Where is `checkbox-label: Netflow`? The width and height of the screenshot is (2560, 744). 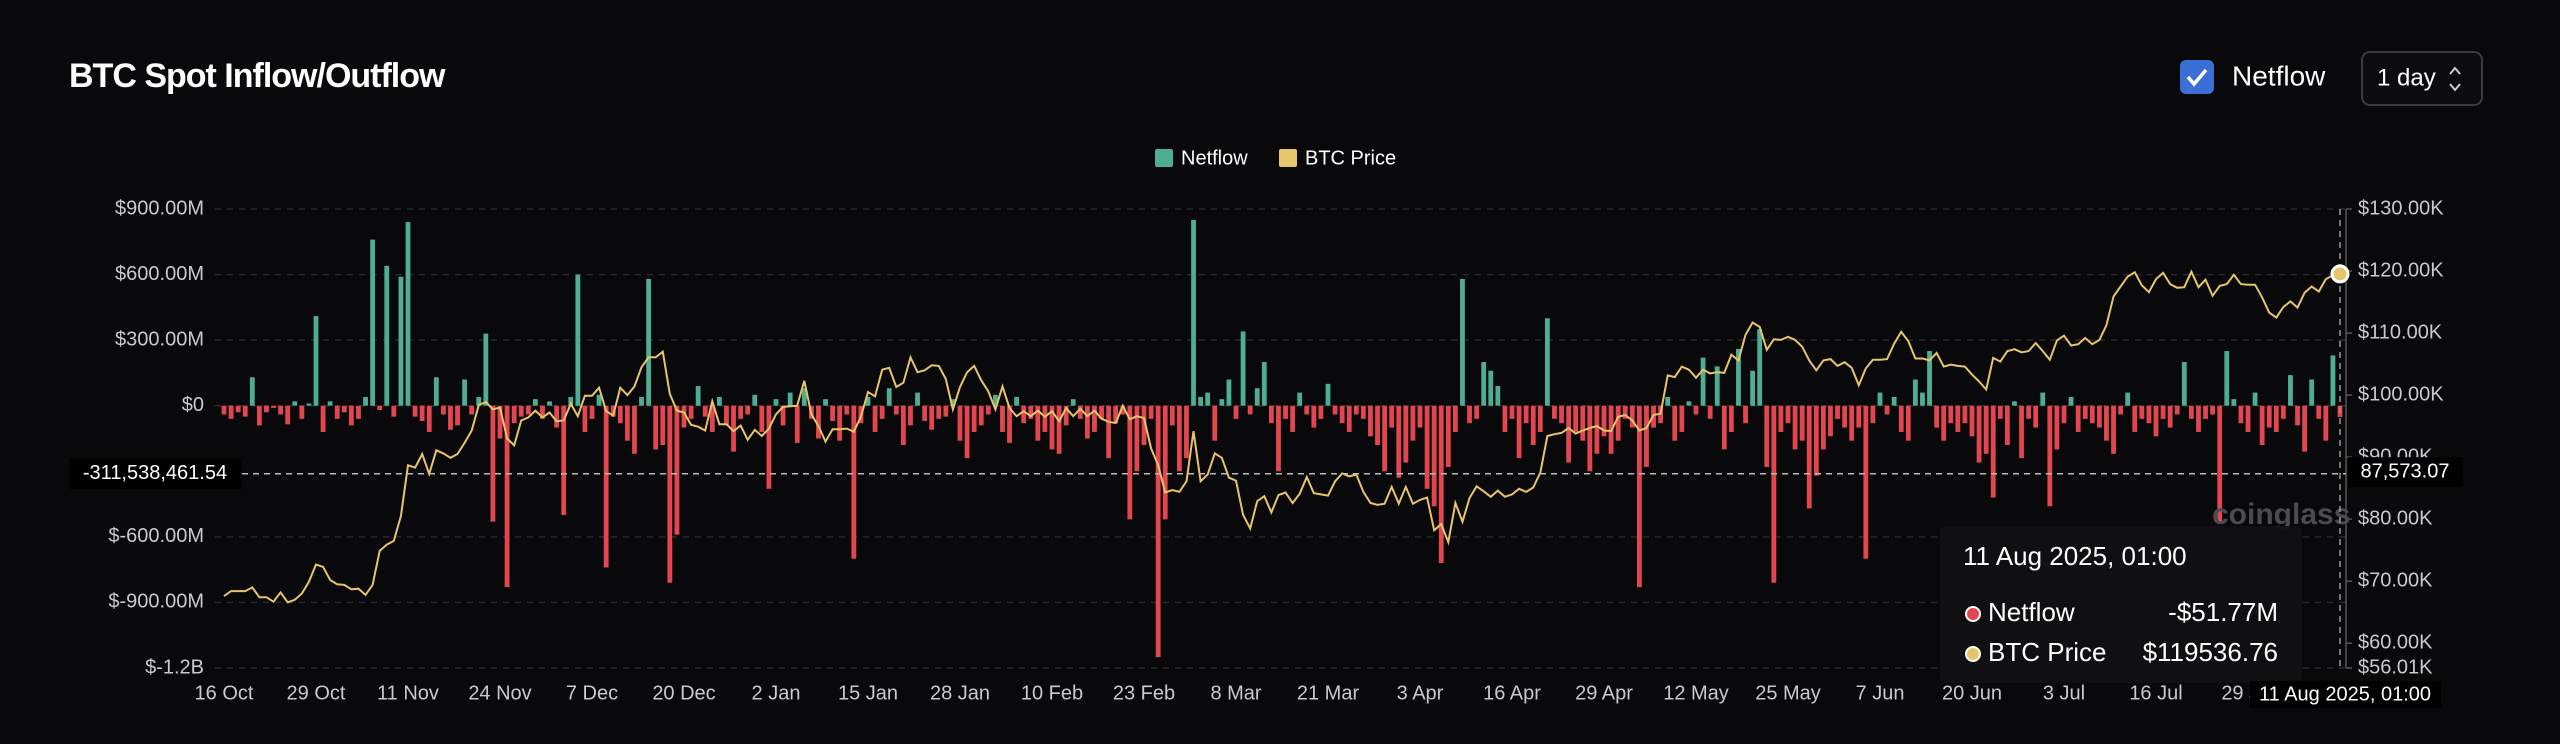 checkbox-label: Netflow is located at coordinates (2279, 75).